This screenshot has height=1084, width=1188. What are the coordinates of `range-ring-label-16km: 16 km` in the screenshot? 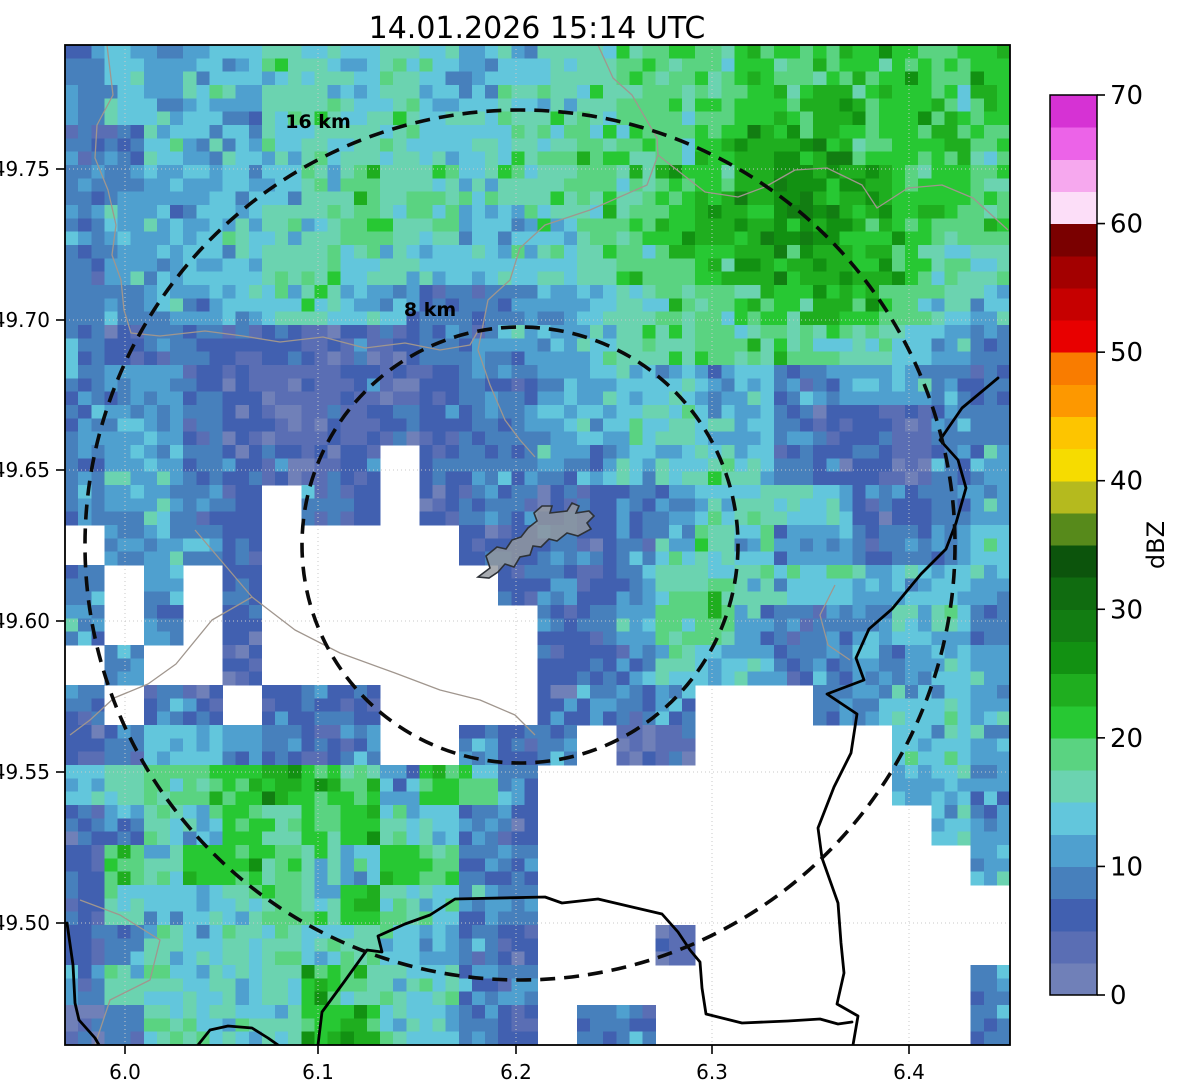 It's located at (318, 122).